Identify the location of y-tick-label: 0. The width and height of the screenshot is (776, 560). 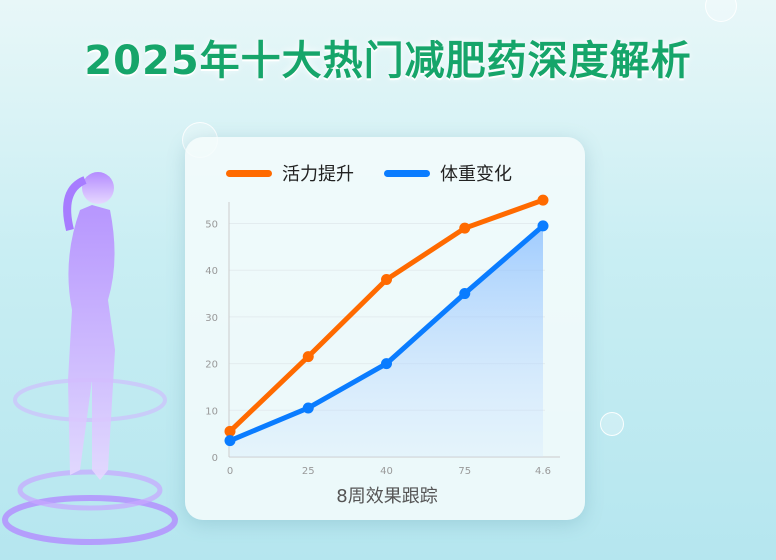
(215, 458).